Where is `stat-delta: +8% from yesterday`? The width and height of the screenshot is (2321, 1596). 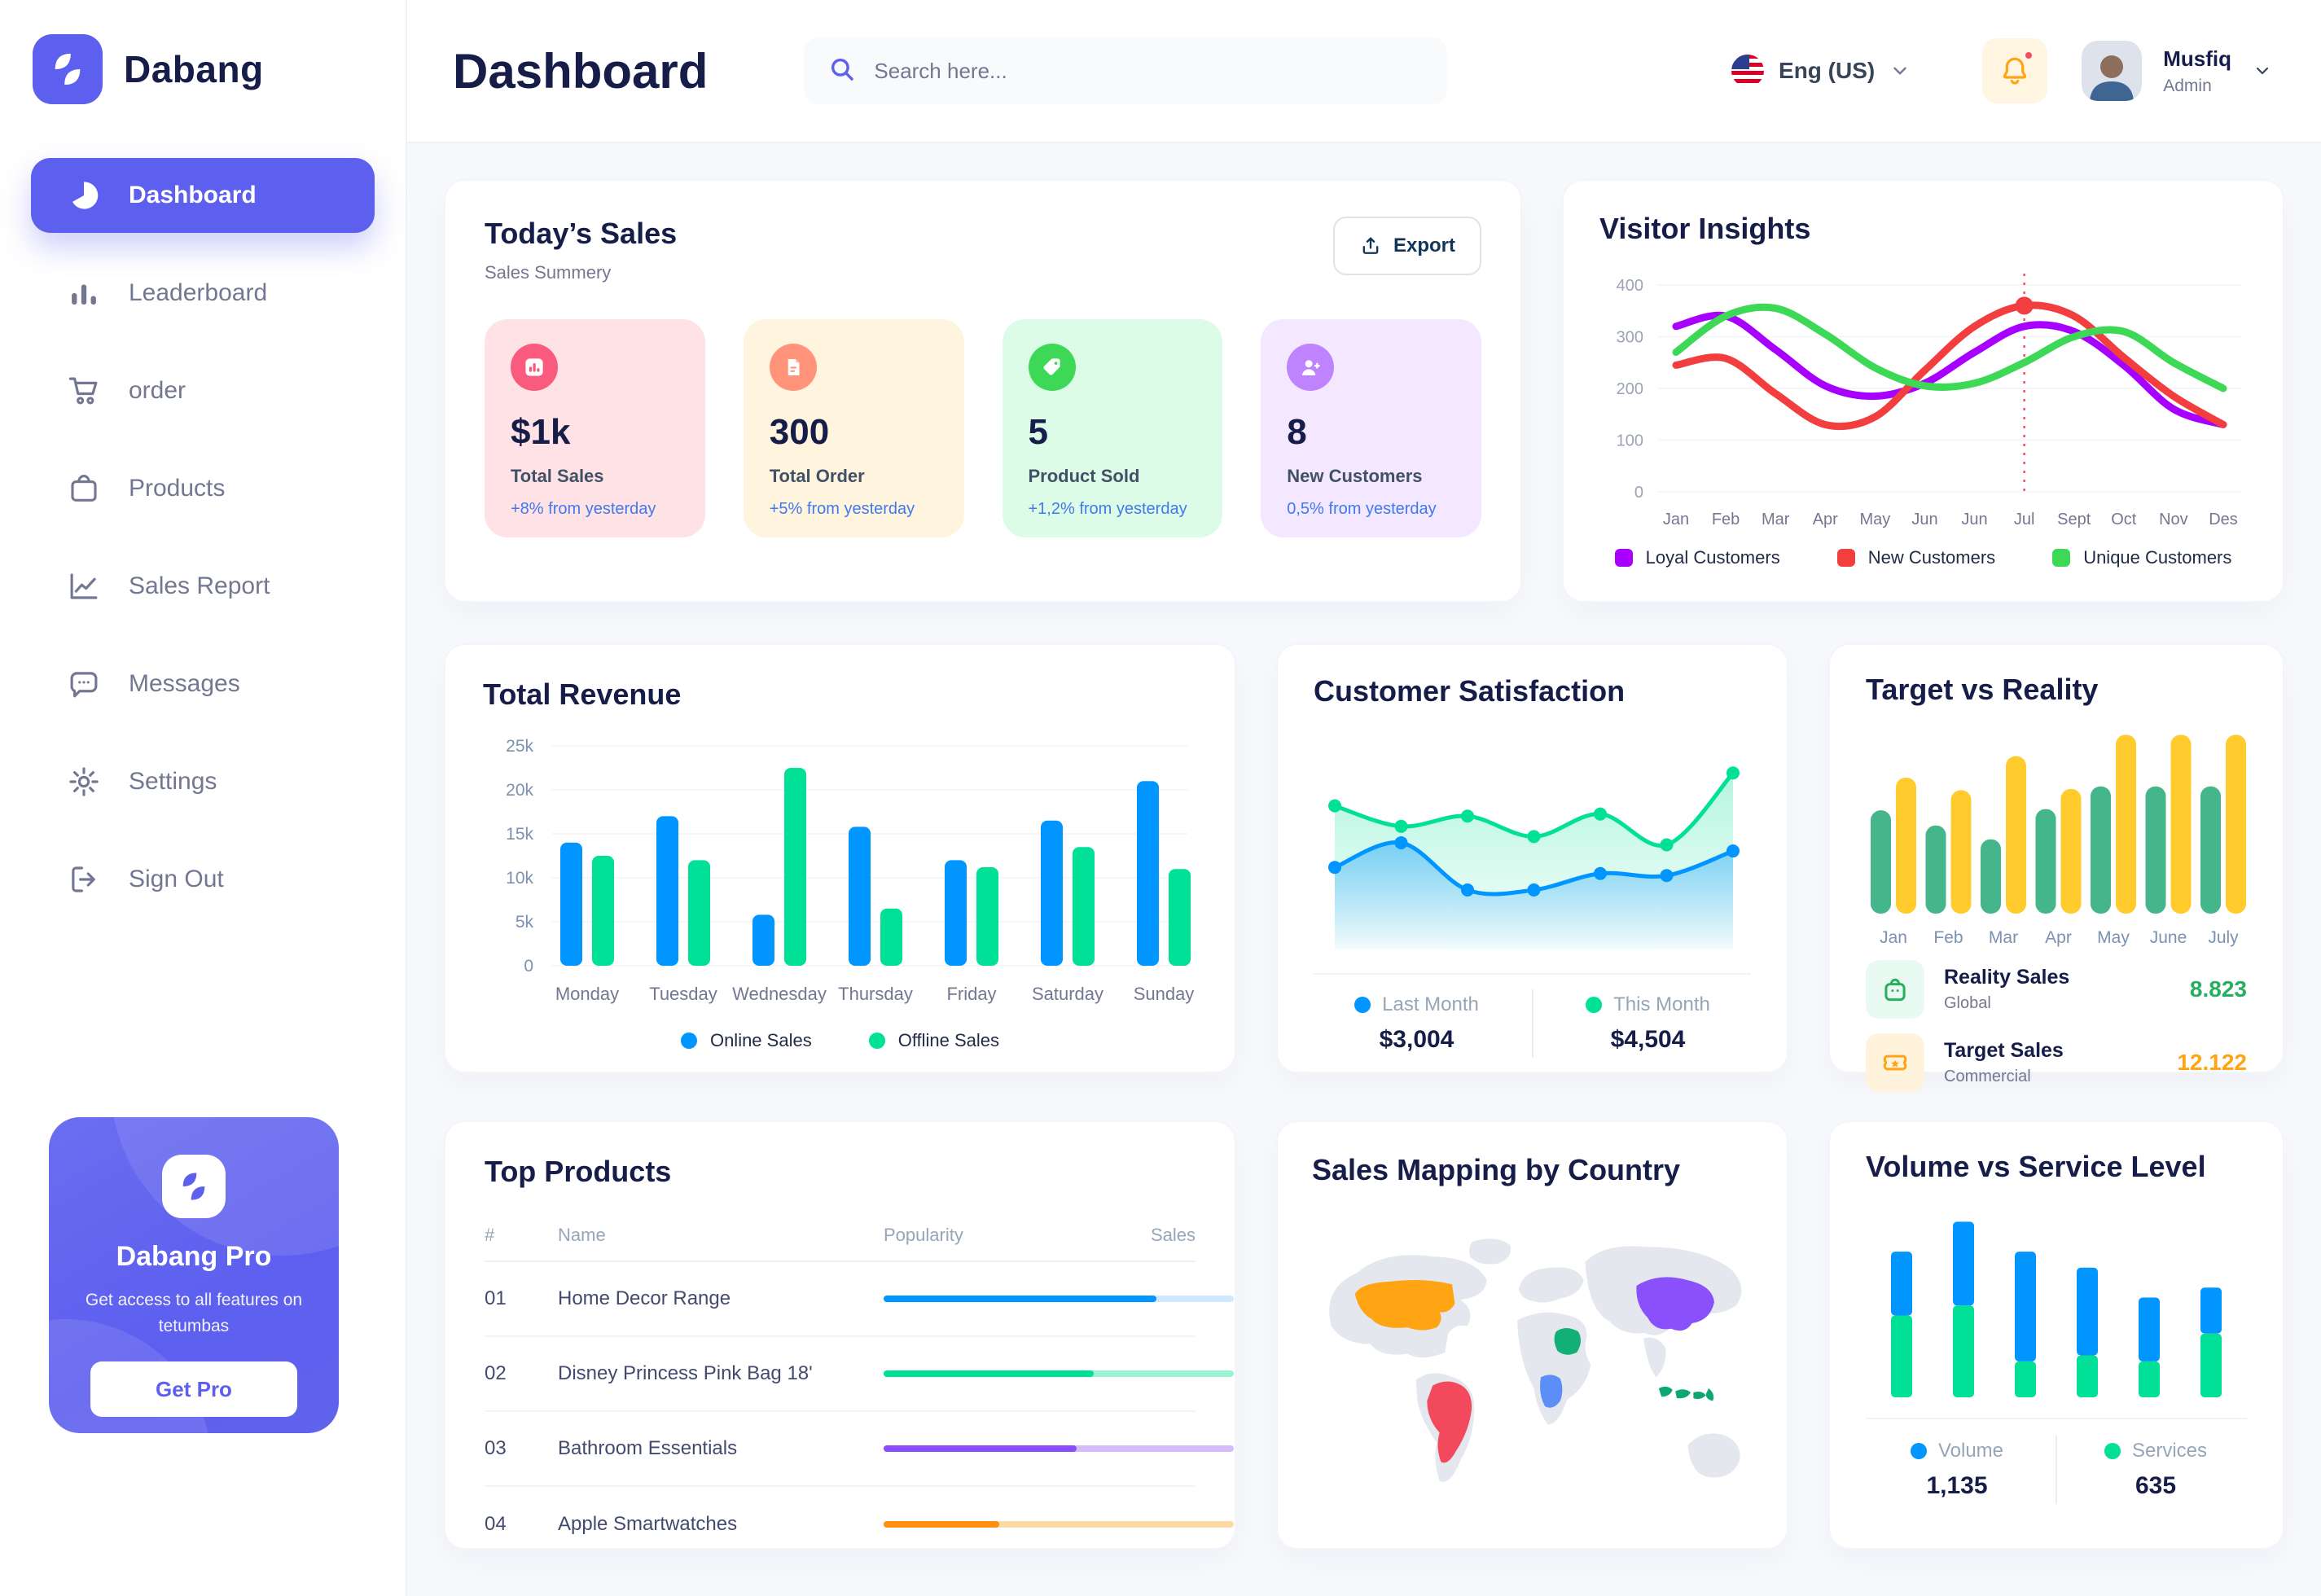
stat-delta: +8% from yesterday is located at coordinates (583, 509).